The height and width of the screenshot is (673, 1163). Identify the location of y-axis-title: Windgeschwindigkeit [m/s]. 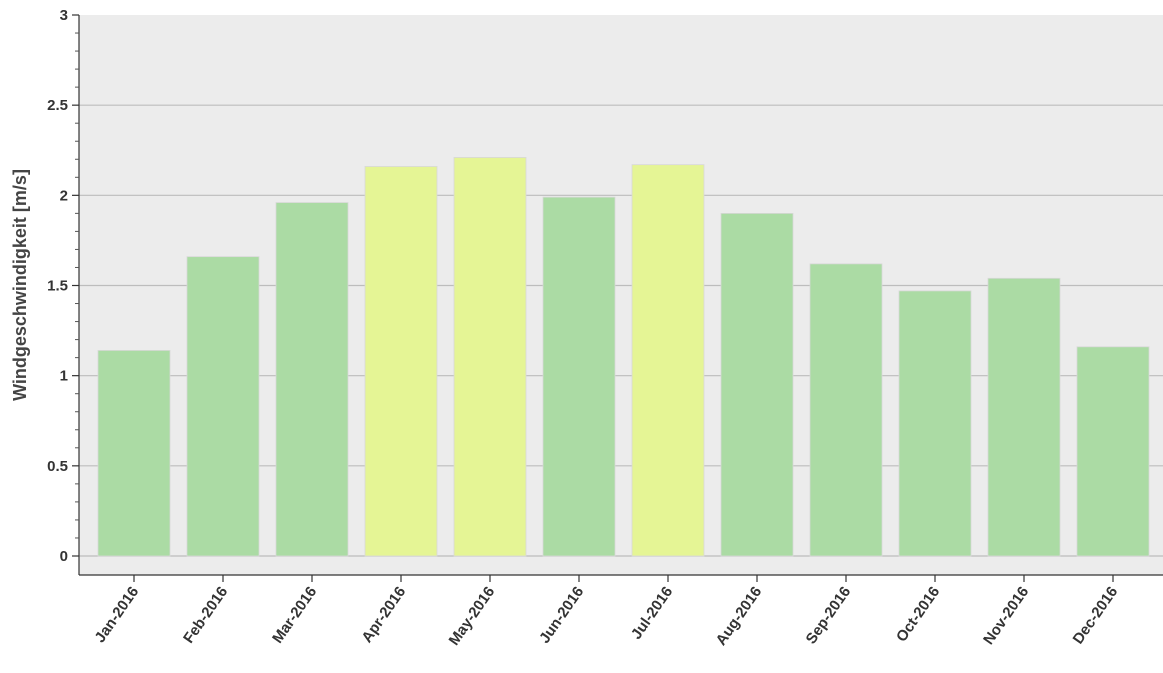
(20, 285).